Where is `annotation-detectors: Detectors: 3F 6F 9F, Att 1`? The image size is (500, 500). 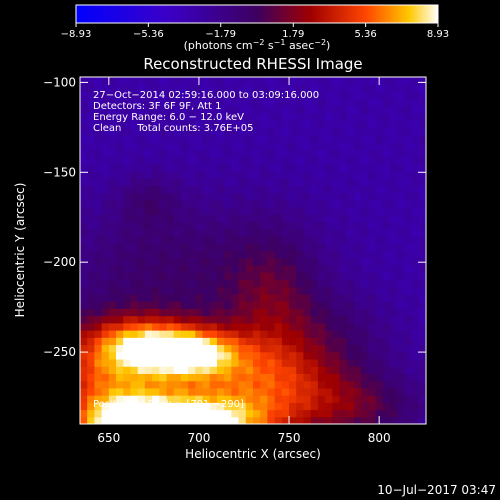
annotation-detectors: Detectors: 3F 6F 9F, Att 1 is located at coordinates (157, 106).